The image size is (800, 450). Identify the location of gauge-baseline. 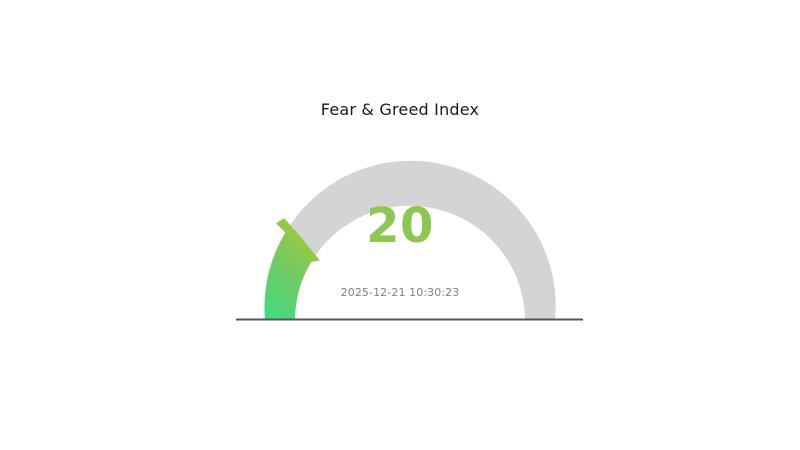
(409, 319).